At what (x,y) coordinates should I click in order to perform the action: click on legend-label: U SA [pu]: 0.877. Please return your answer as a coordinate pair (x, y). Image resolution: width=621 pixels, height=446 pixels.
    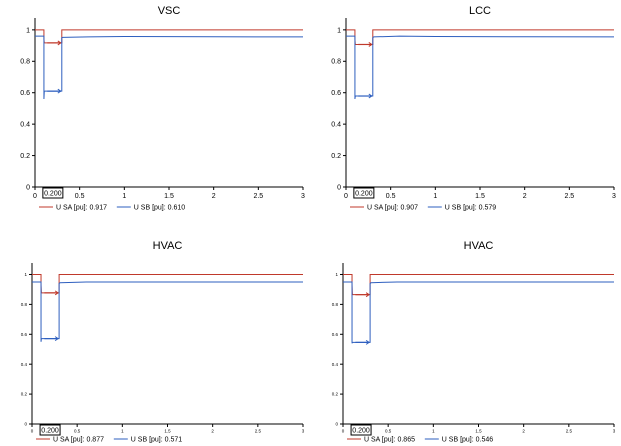
    Looking at the image, I should click on (78, 440).